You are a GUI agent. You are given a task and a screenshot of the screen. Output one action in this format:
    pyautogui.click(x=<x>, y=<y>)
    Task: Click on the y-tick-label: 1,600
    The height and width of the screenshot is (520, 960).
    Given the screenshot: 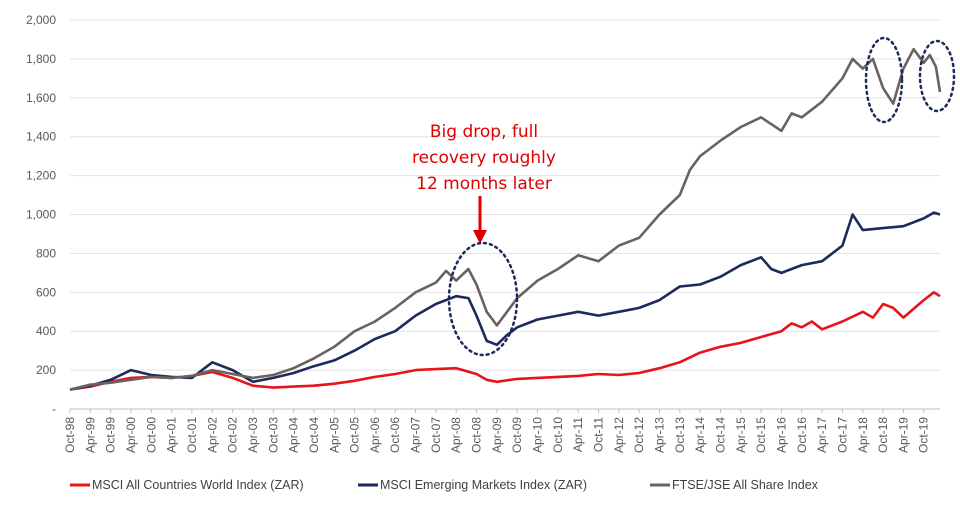 What is the action you would take?
    pyautogui.click(x=41, y=98)
    